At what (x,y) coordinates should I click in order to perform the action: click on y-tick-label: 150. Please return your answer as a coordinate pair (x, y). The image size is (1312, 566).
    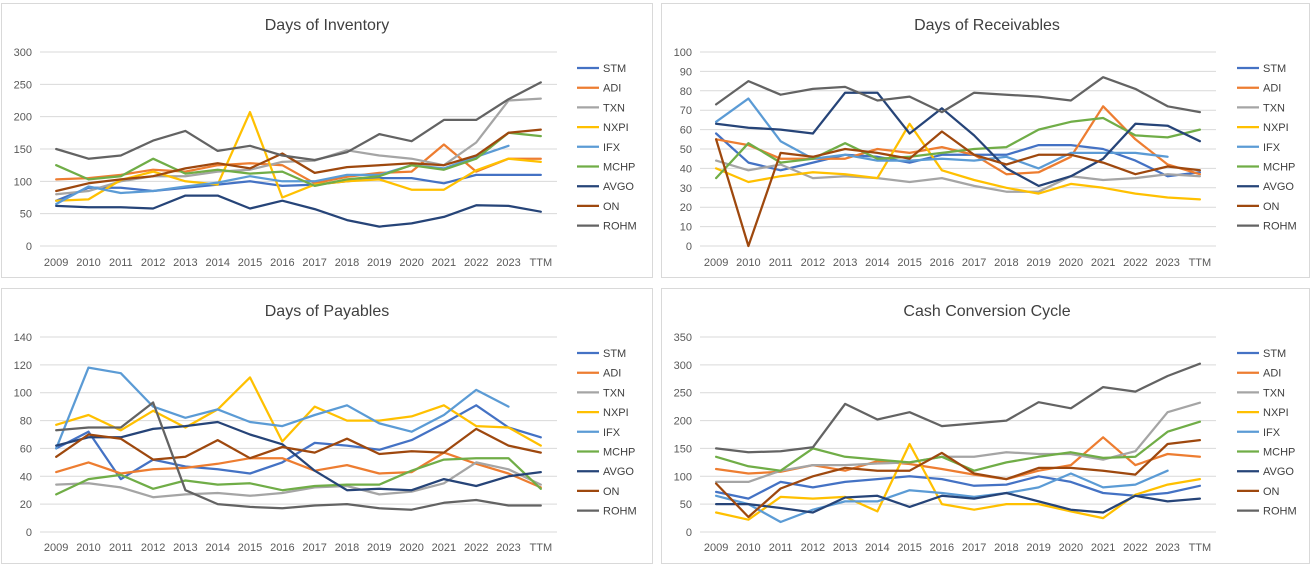
    Looking at the image, I should click on (23, 150).